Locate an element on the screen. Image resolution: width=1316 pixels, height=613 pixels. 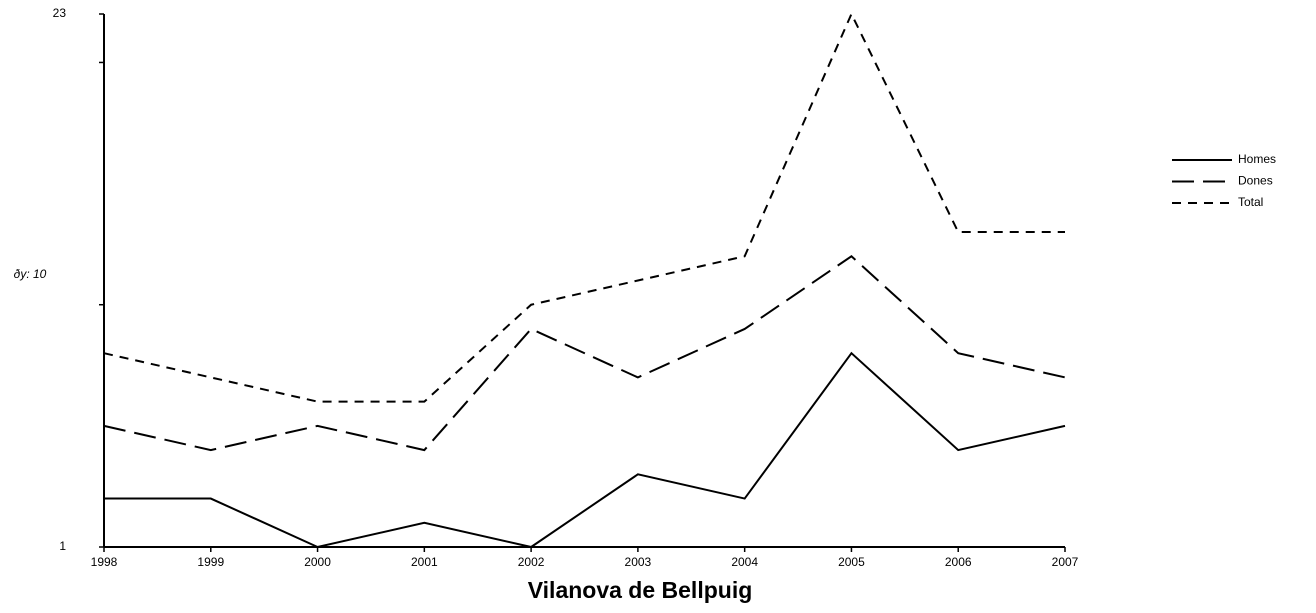
x-tick-label: 2005 is located at coordinates (851, 562).